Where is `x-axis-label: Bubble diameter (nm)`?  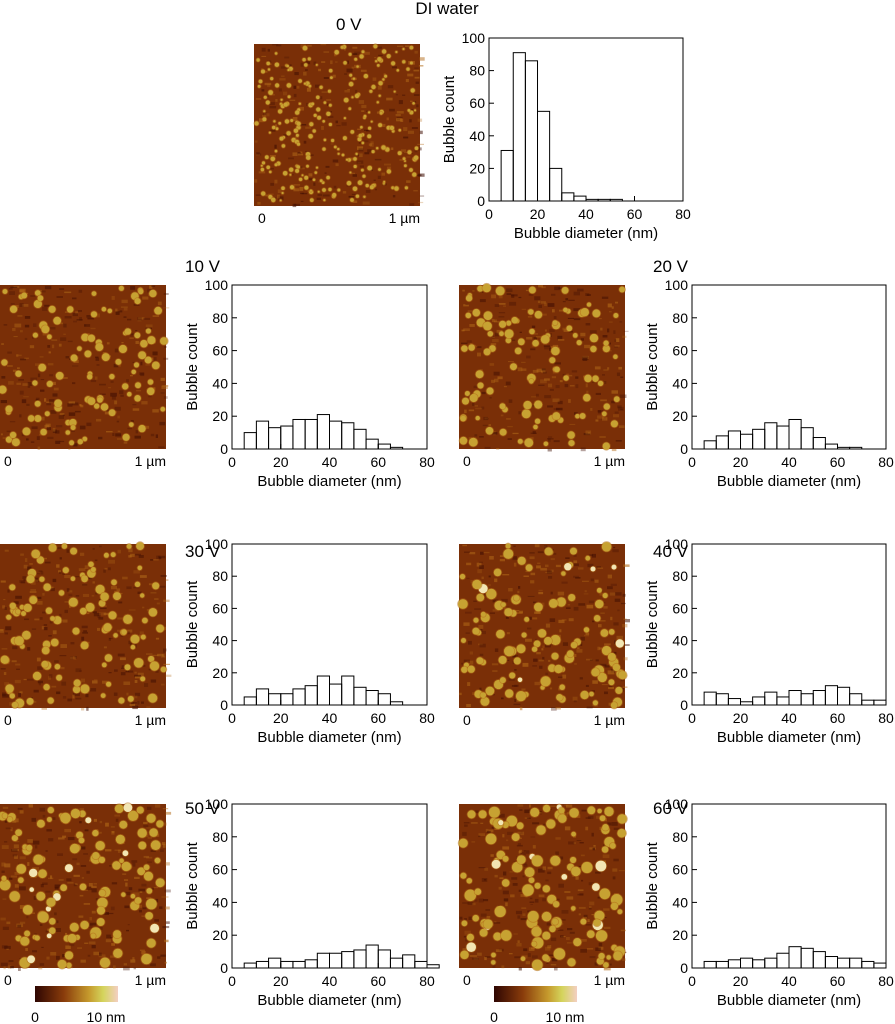
x-axis-label: Bubble diameter (nm) is located at coordinates (329, 481).